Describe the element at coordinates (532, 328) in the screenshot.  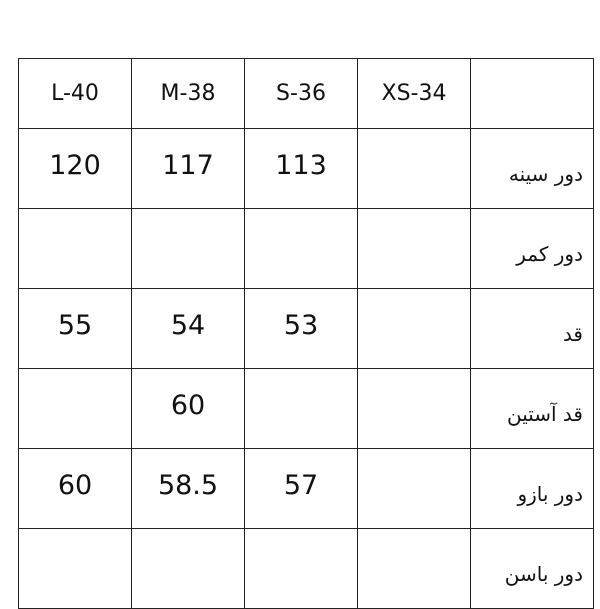
I see `measurement-label: قد` at that location.